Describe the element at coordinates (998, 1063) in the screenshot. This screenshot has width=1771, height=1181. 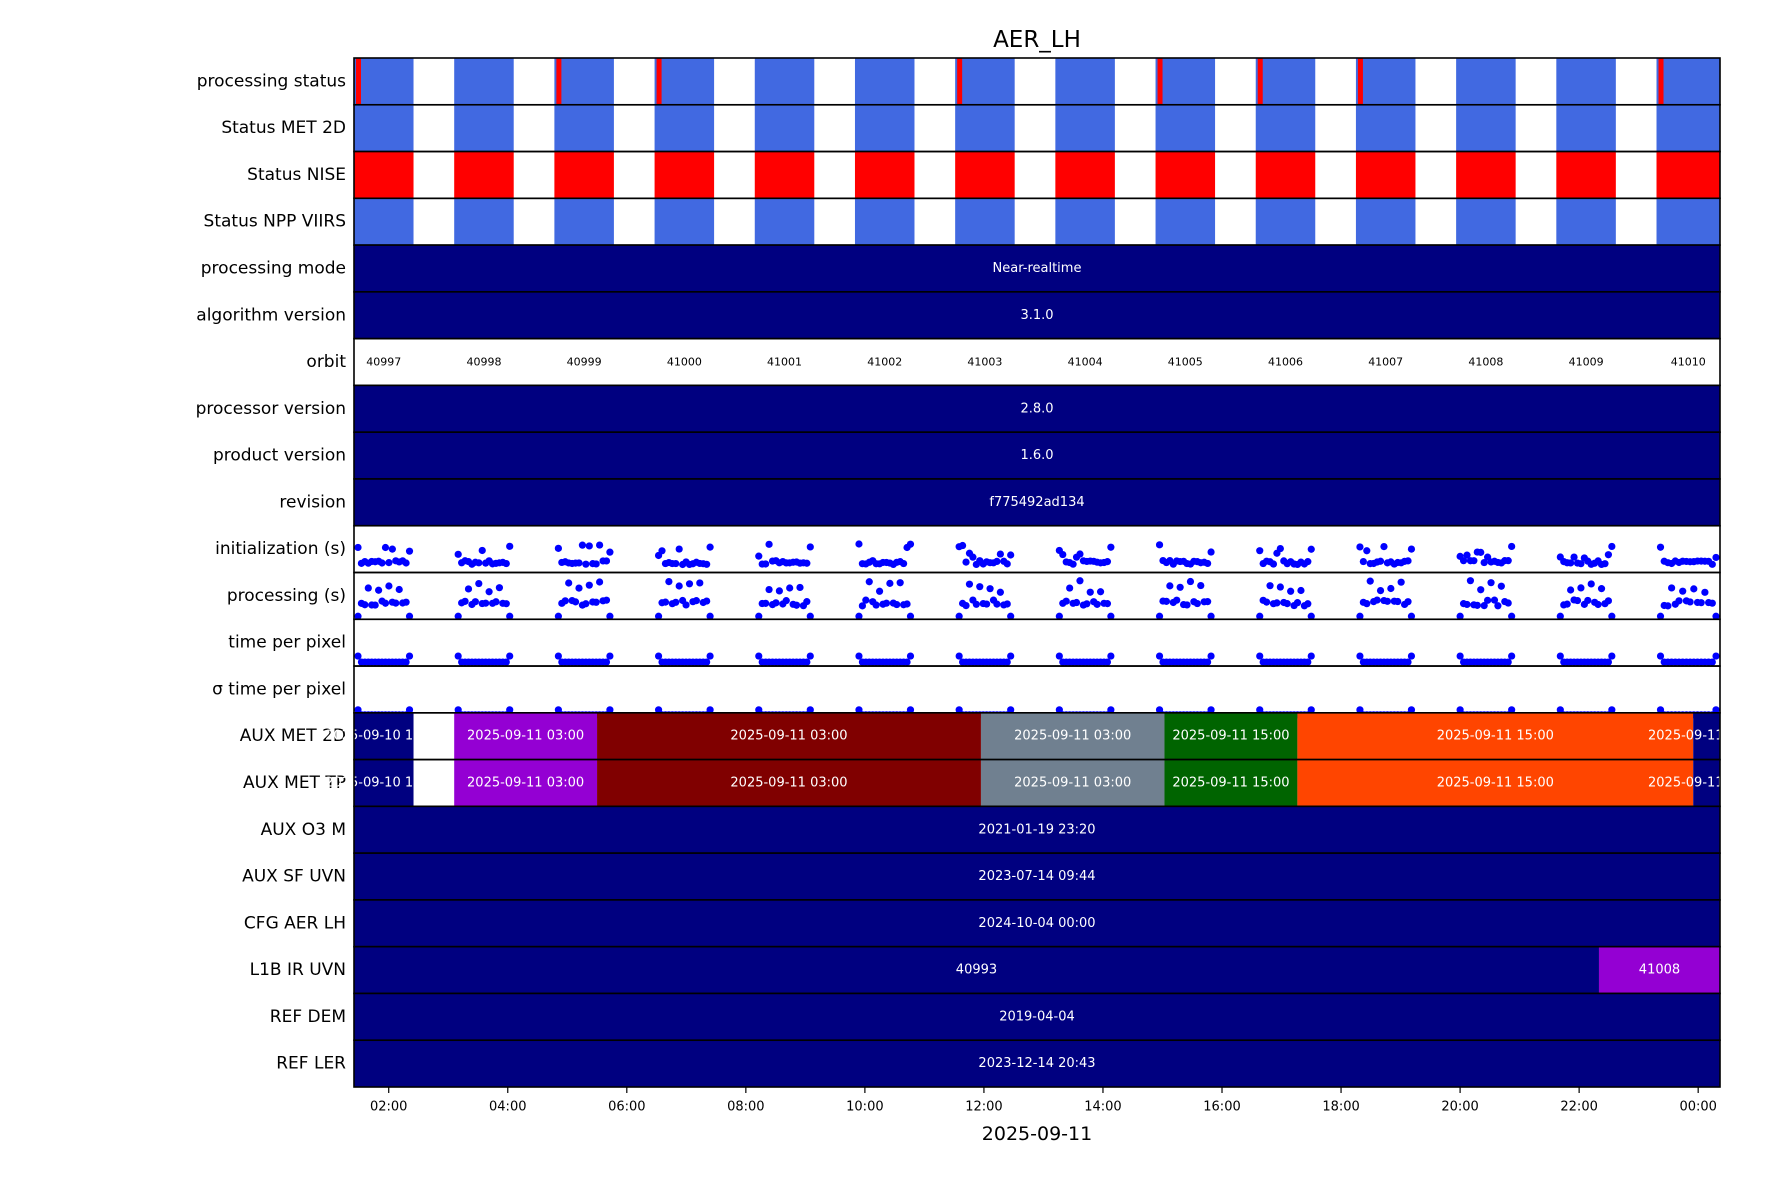
I see `row-ref-ler: REF LER 2023-12-14 20:43` at that location.